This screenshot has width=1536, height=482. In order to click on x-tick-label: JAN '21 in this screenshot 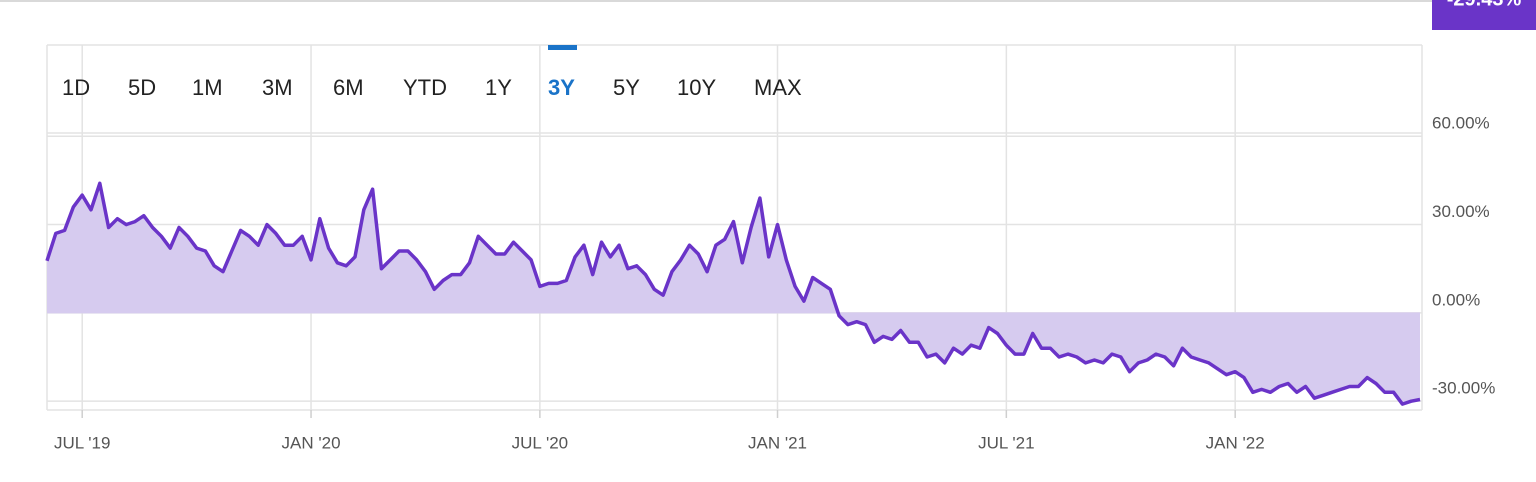, I will do `click(777, 442)`.